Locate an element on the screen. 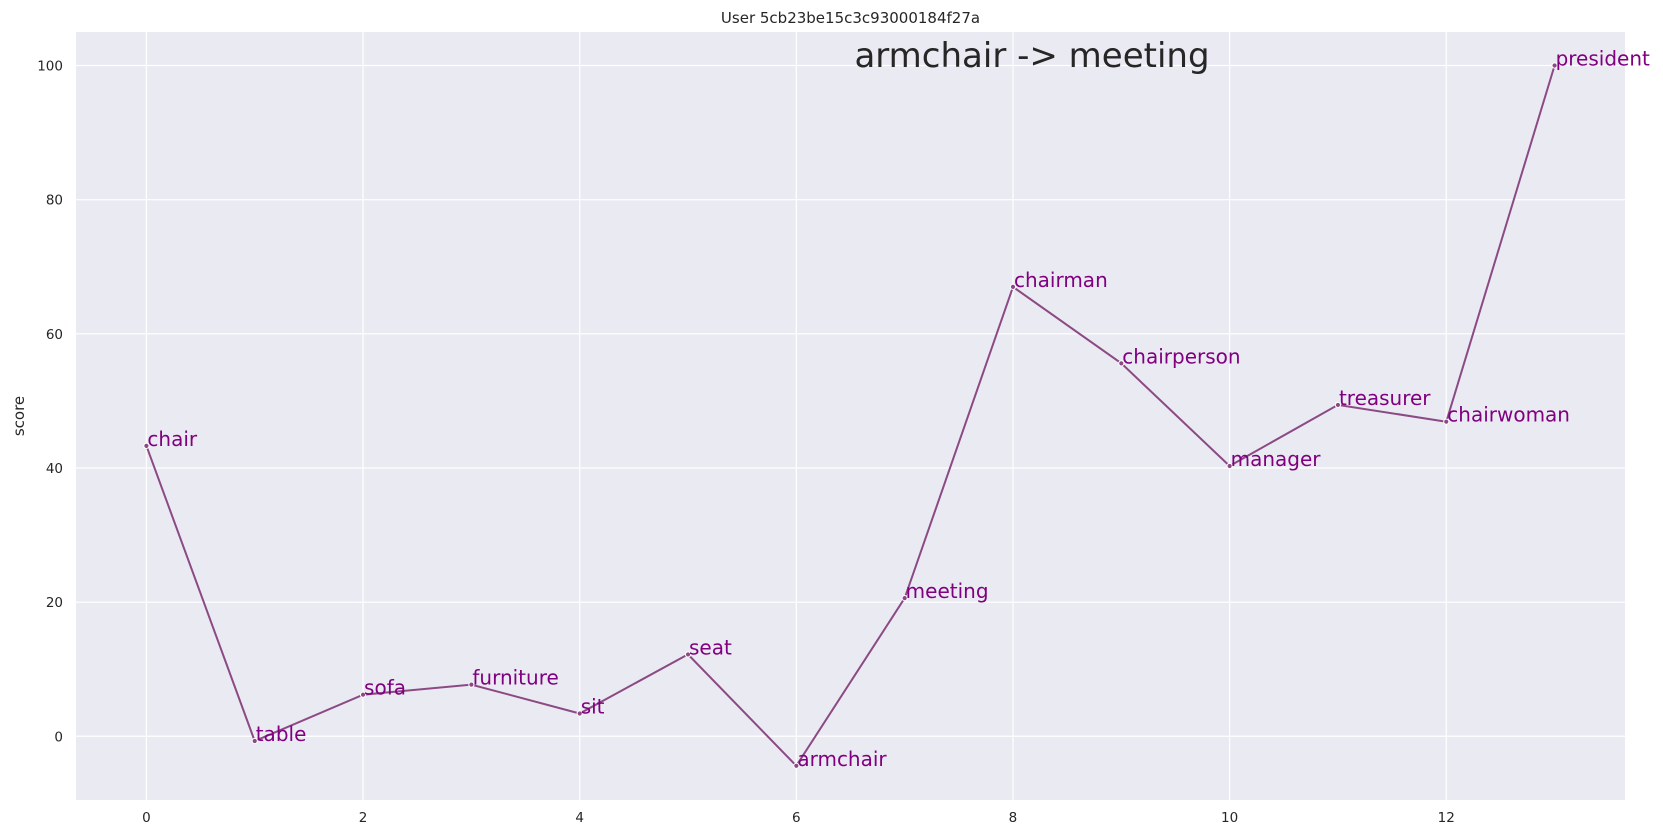 The width and height of the screenshot is (1663, 840). y-axis-label: score is located at coordinates (19, 416).